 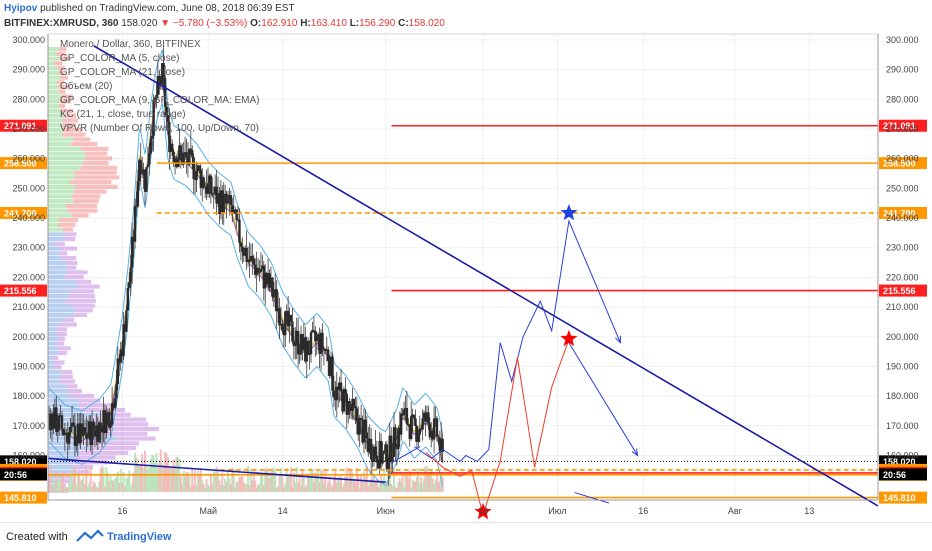 What do you see at coordinates (159, 128) in the screenshot?
I see `legend-item: VPVR (Number Of Rows, 100, Up/Down, 70)` at bounding box center [159, 128].